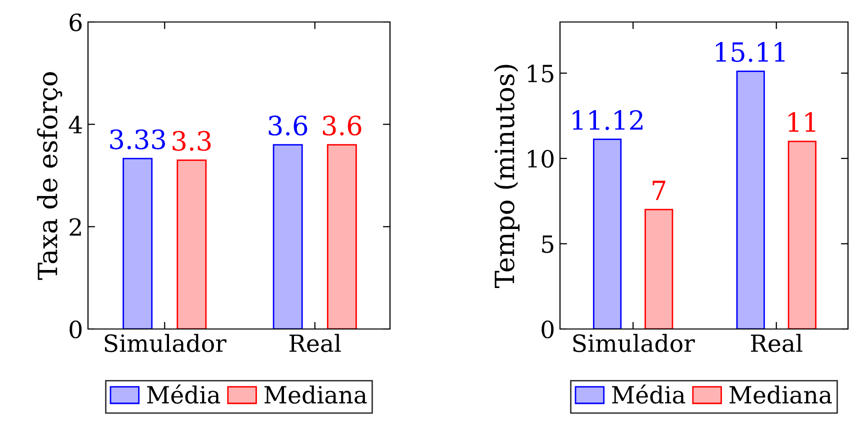  What do you see at coordinates (541, 159) in the screenshot?
I see `y-tick-label: 10` at bounding box center [541, 159].